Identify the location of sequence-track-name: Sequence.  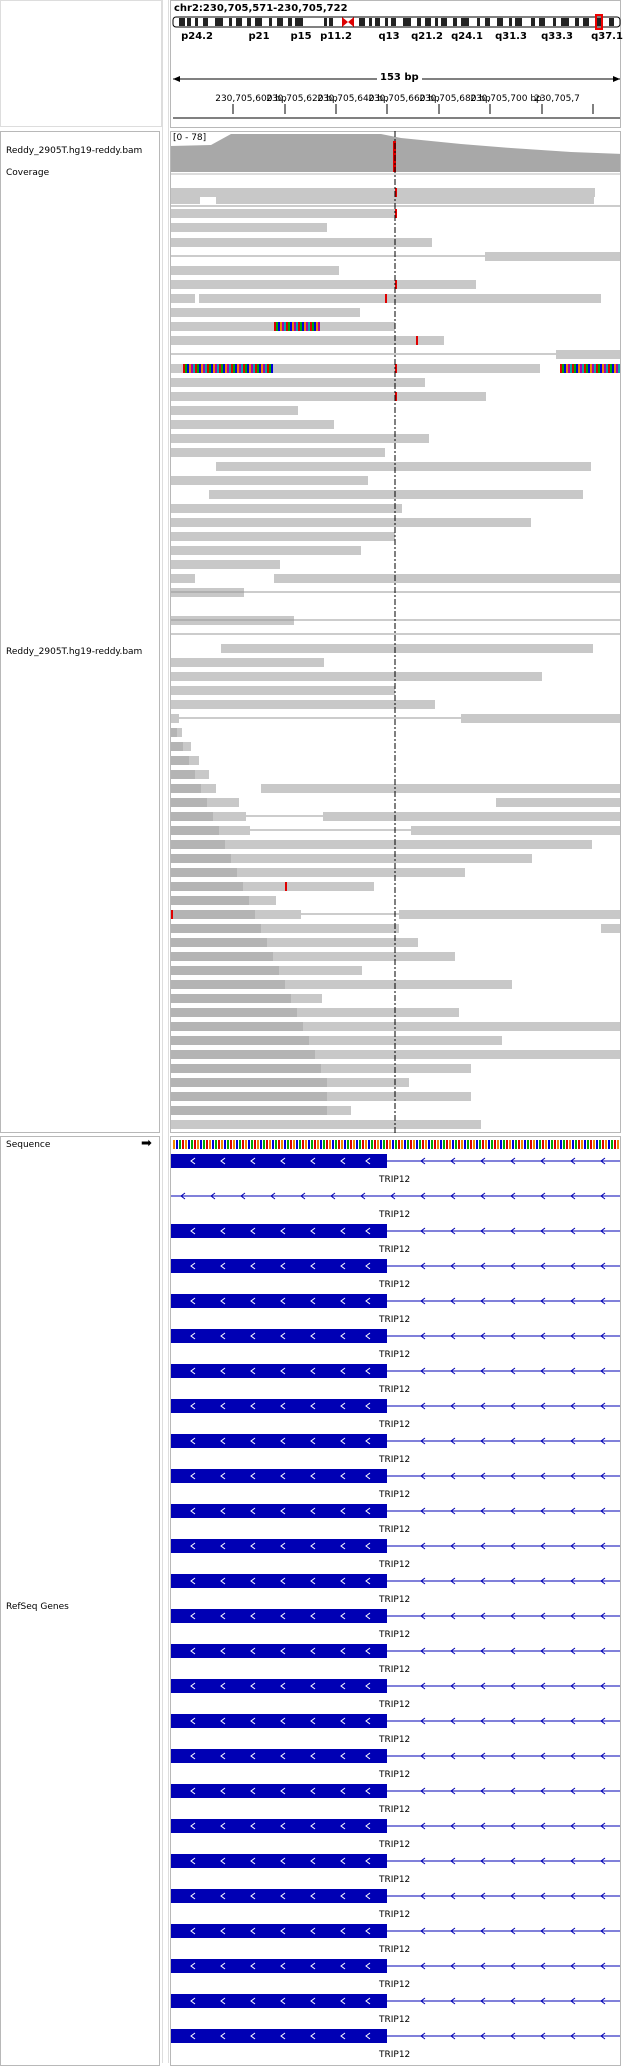
(28, 1145).